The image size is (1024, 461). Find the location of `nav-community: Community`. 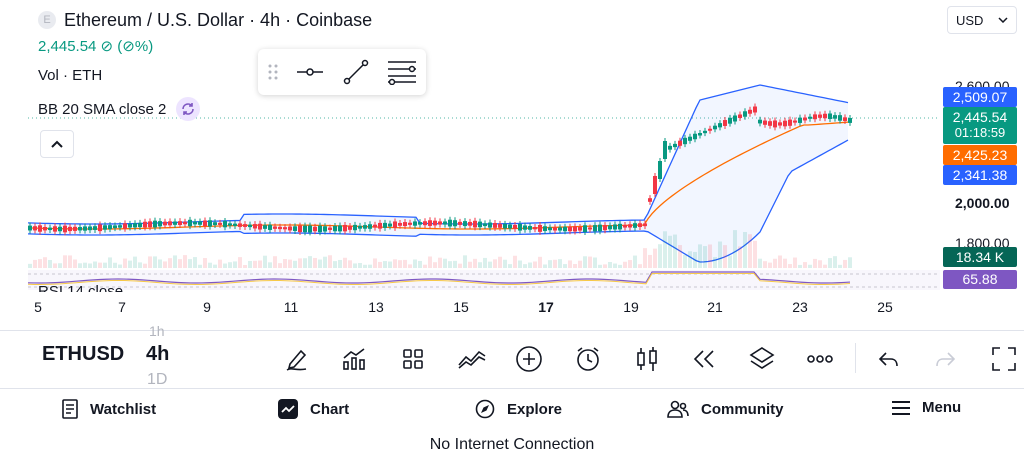

nav-community: Community is located at coordinates (725, 409).